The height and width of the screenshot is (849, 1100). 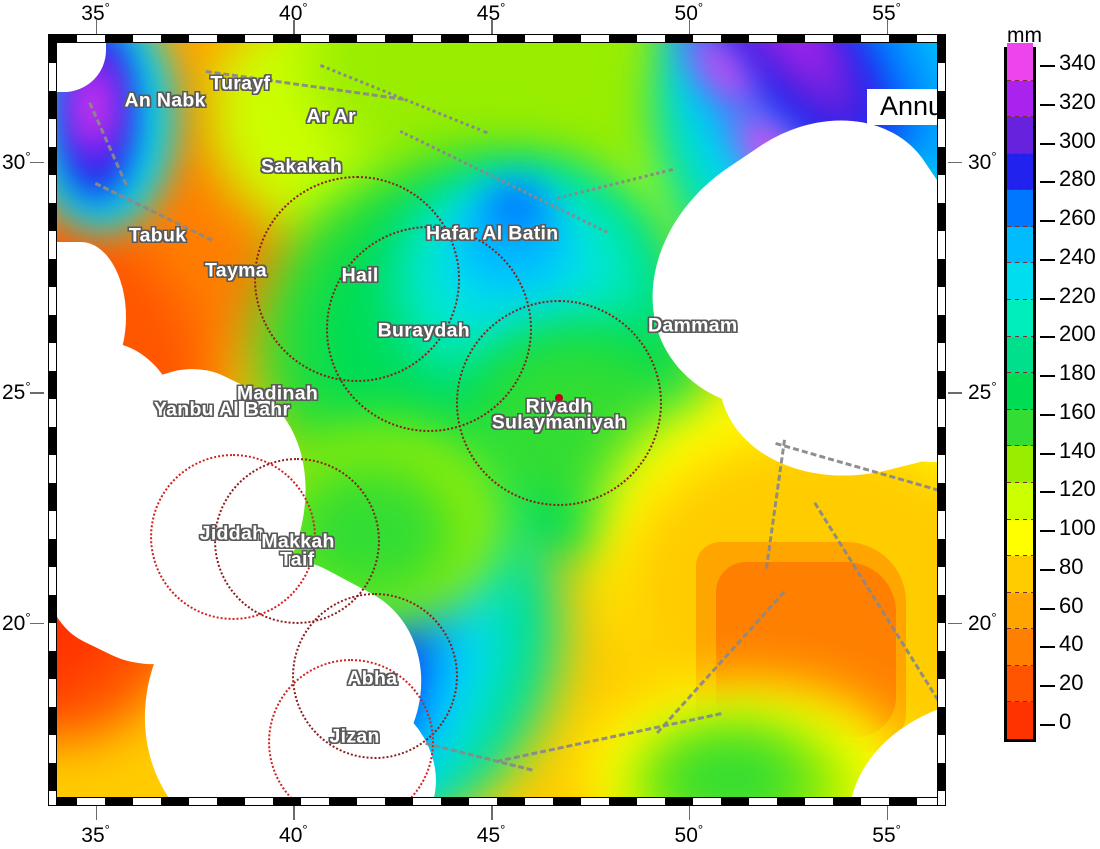 I want to click on colorbar-tick-label-60: 60, so click(x=1071, y=605).